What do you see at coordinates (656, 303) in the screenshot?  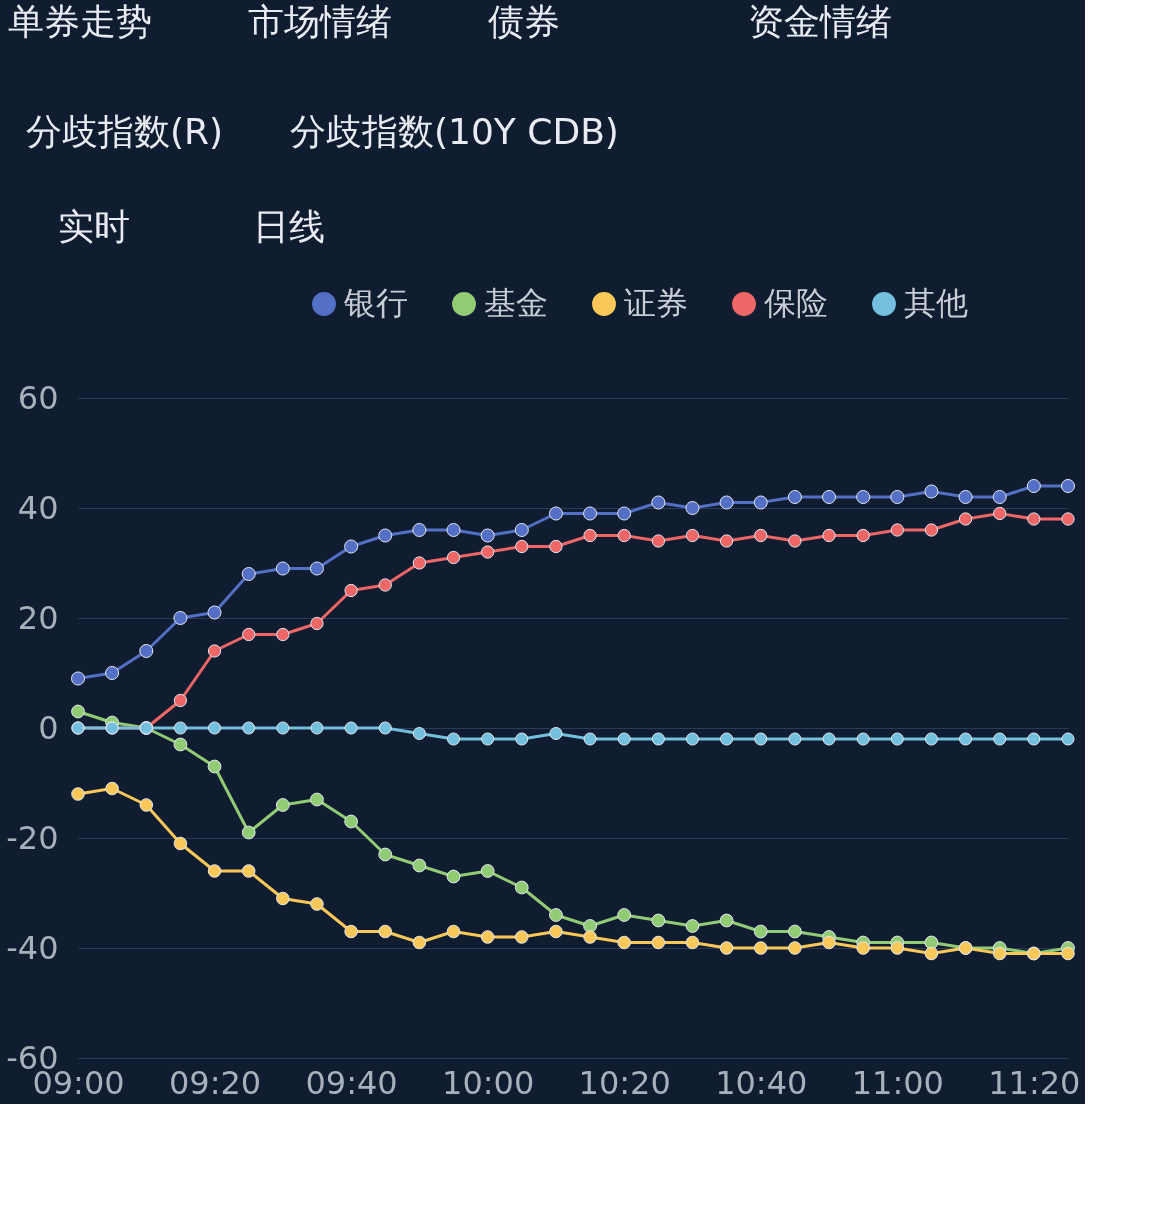 I see `legend-label: 证券` at bounding box center [656, 303].